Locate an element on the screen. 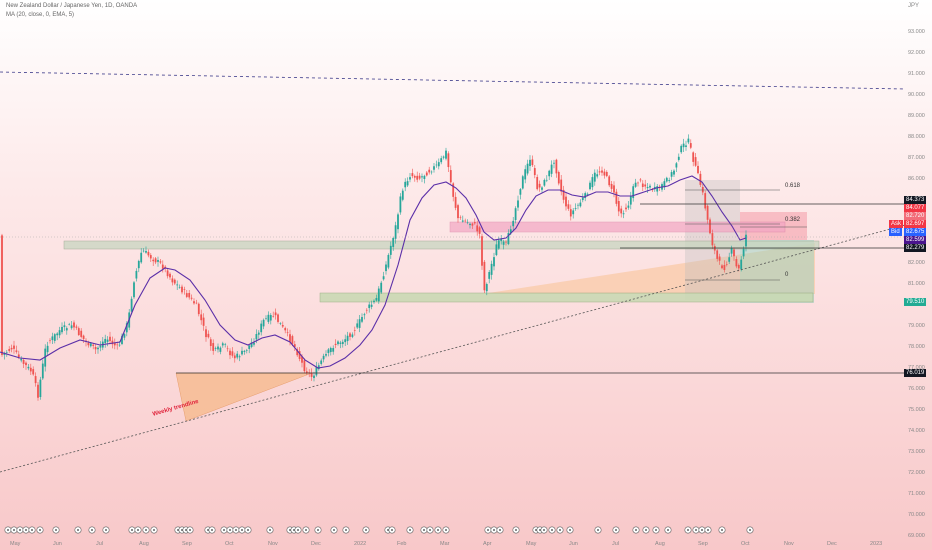  indicator-legend: MA (20, close, 0, EMA, 5) is located at coordinates (40, 15).